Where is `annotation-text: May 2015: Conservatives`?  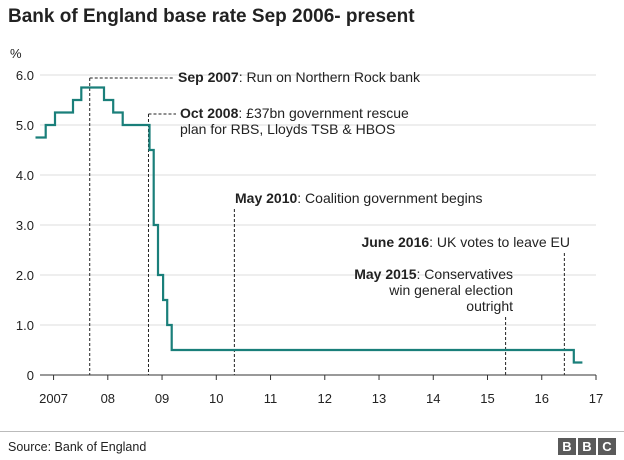
annotation-text: May 2015: Conservatives is located at coordinates (433, 274).